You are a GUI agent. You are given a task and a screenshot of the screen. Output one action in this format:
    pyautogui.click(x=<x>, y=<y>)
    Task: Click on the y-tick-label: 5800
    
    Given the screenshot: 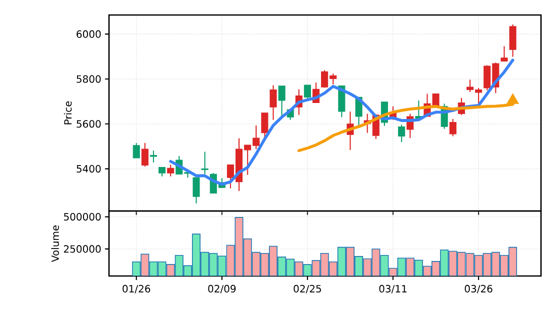 What is the action you would take?
    pyautogui.click(x=88, y=79)
    